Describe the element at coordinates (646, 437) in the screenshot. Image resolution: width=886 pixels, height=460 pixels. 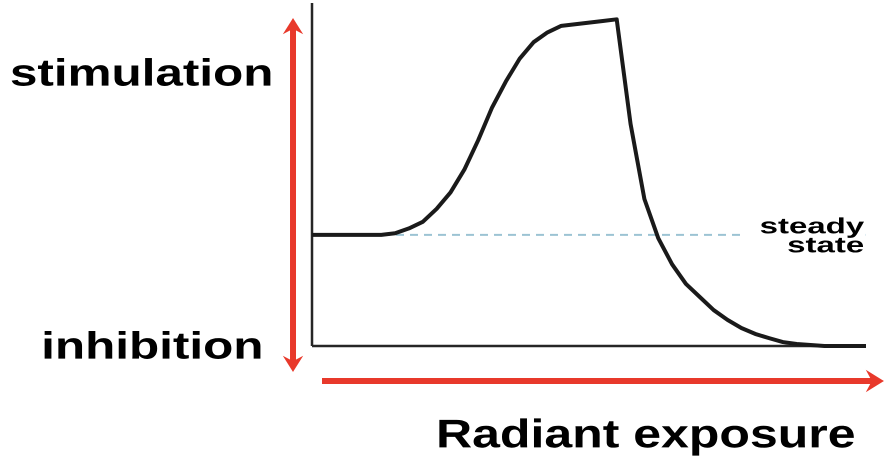
I see `x-axis-title: Radiant exposure` at that location.